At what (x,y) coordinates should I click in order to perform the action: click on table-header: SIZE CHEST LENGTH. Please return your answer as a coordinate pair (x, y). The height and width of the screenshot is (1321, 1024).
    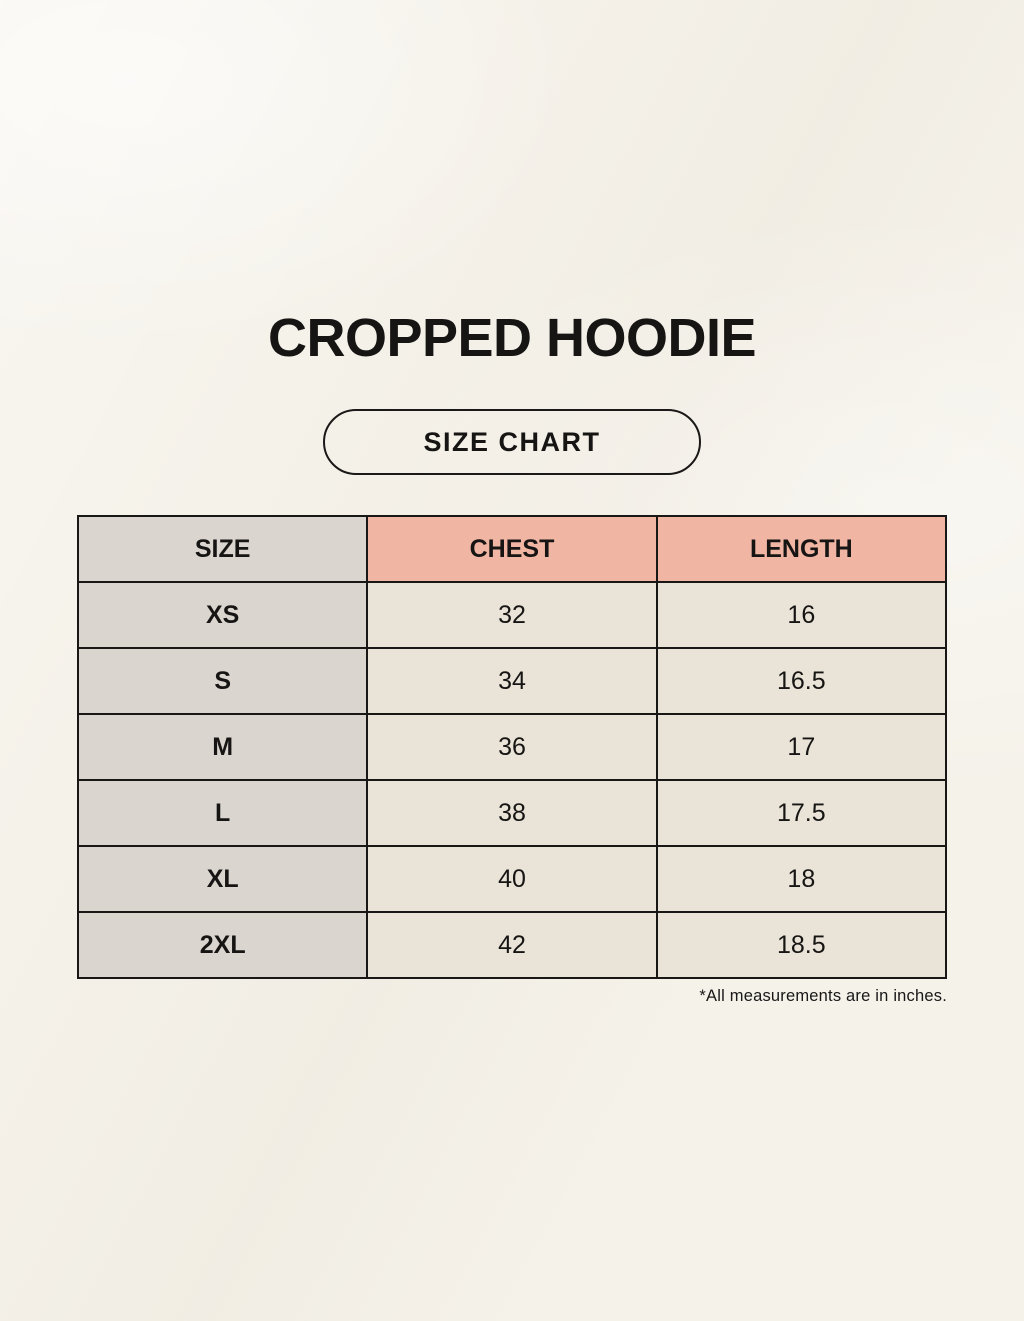
    Looking at the image, I should click on (512, 549).